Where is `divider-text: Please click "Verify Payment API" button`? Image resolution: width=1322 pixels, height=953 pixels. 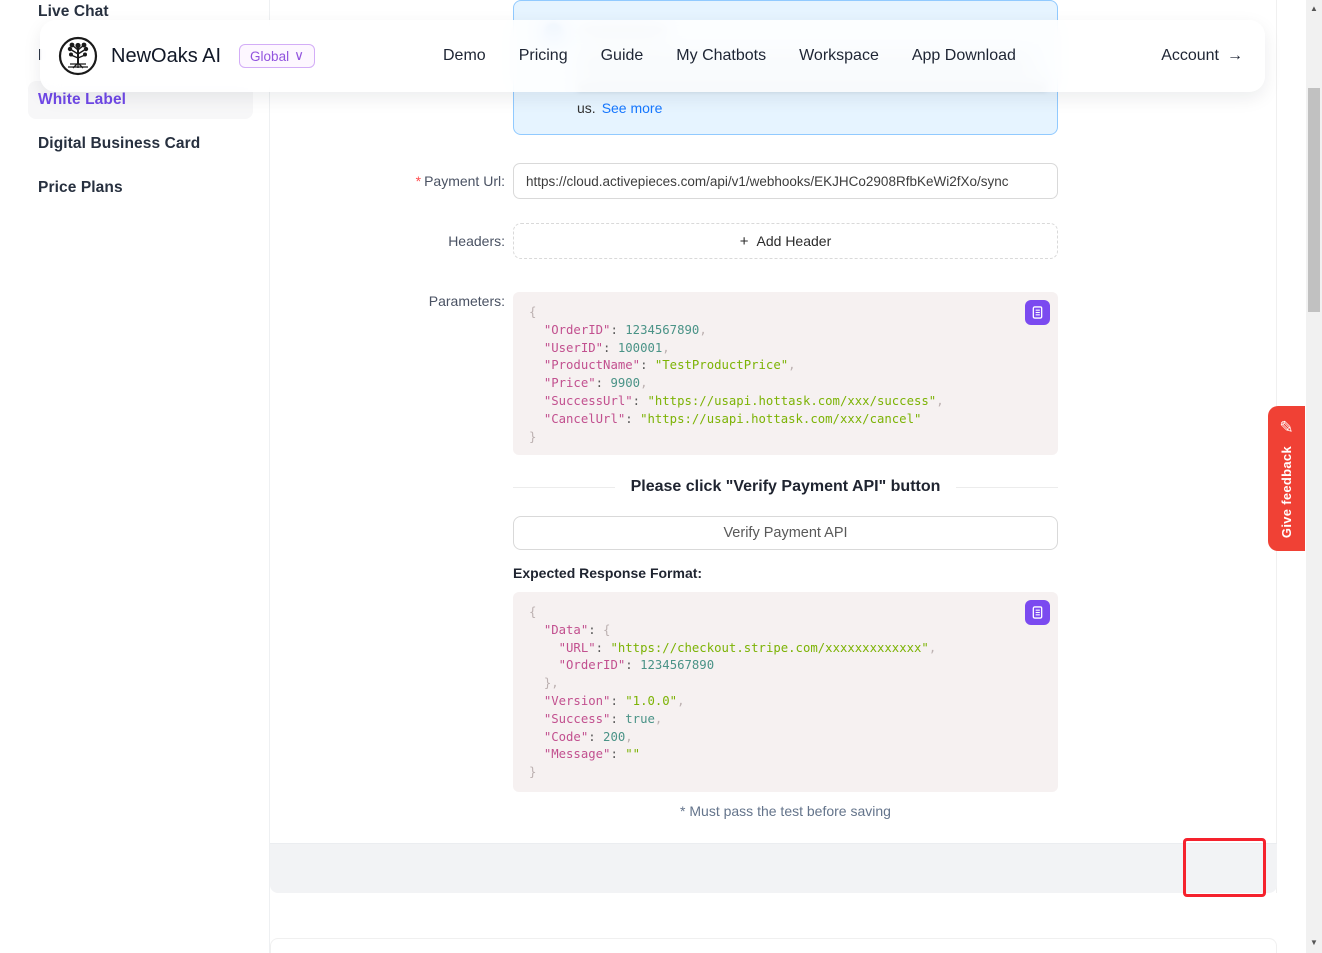 divider-text: Please click "Verify Payment API" button is located at coordinates (785, 486).